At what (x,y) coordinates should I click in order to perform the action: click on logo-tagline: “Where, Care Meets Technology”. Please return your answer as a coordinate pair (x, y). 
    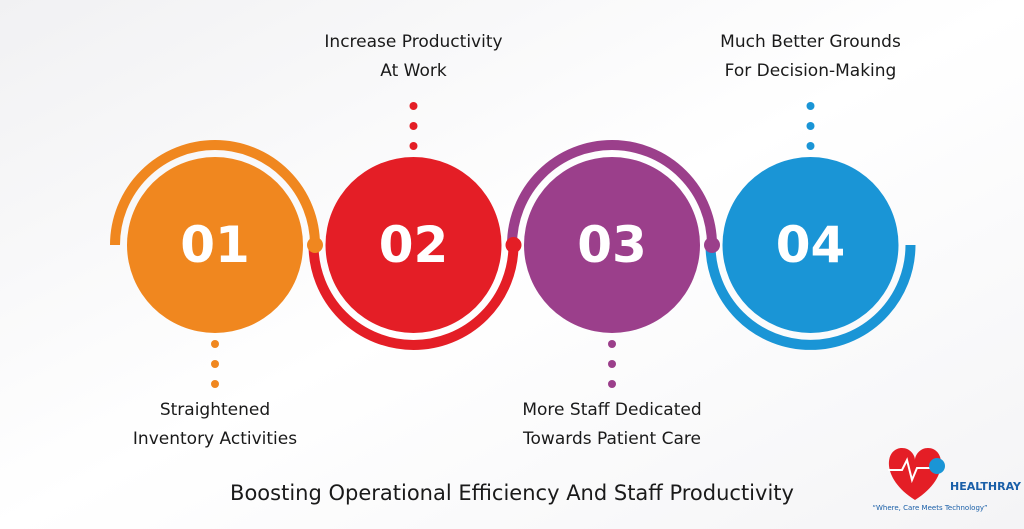
    Looking at the image, I should click on (929, 508).